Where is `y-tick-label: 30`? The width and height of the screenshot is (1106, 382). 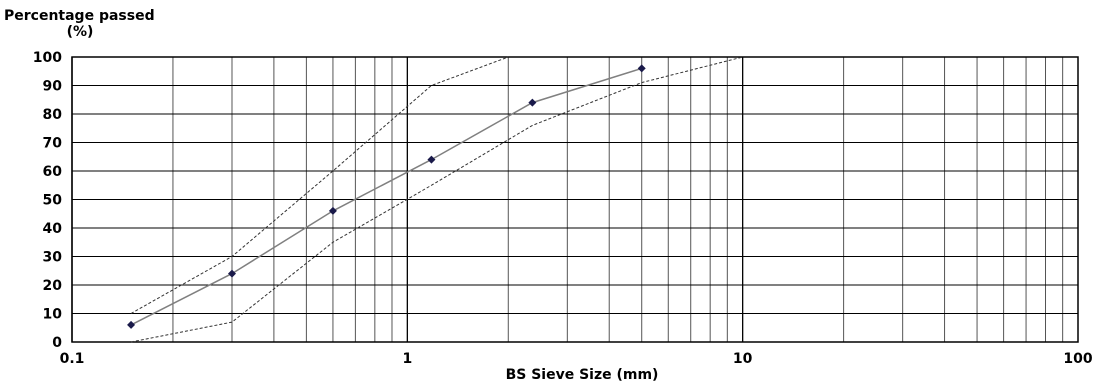 y-tick-label: 30 is located at coordinates (53, 258).